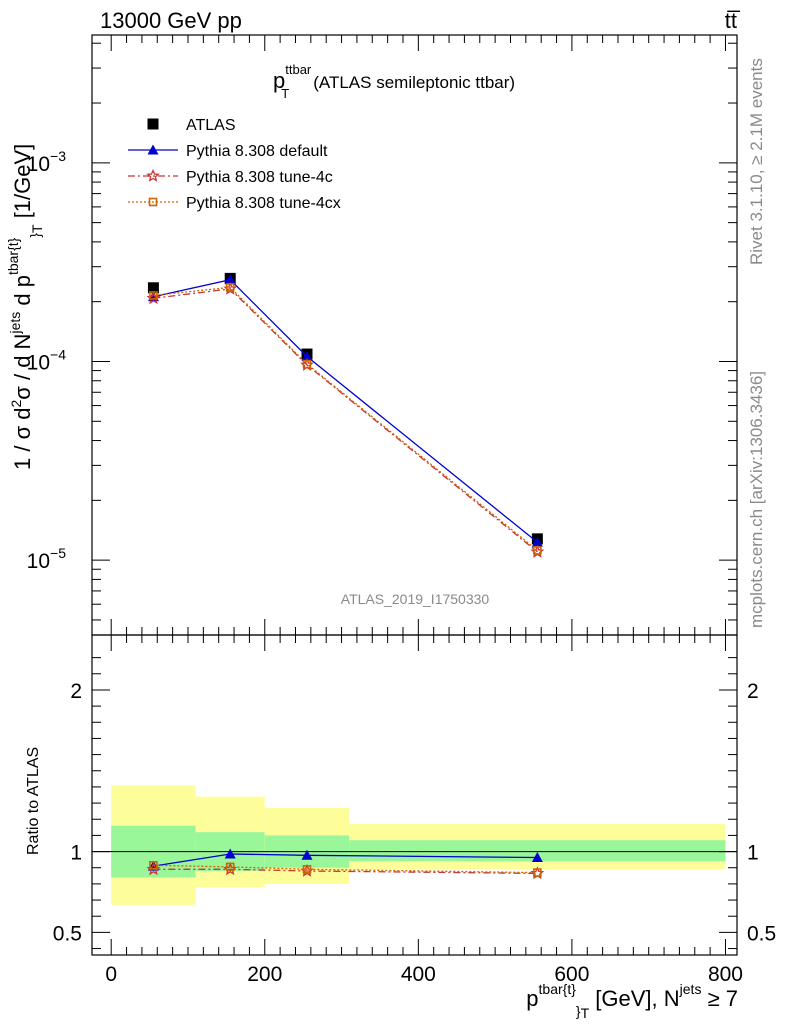  What do you see at coordinates (111, 974) in the screenshot?
I see `x-tick-label: 0` at bounding box center [111, 974].